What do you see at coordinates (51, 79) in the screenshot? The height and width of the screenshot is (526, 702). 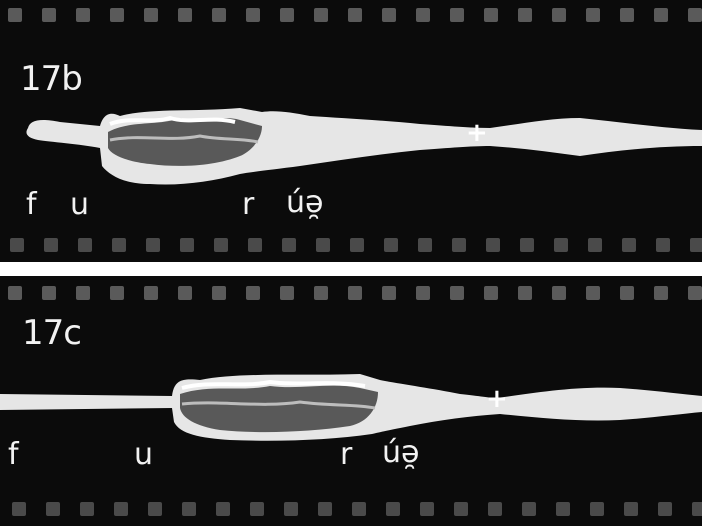 I see `panel-label: 17b` at bounding box center [51, 79].